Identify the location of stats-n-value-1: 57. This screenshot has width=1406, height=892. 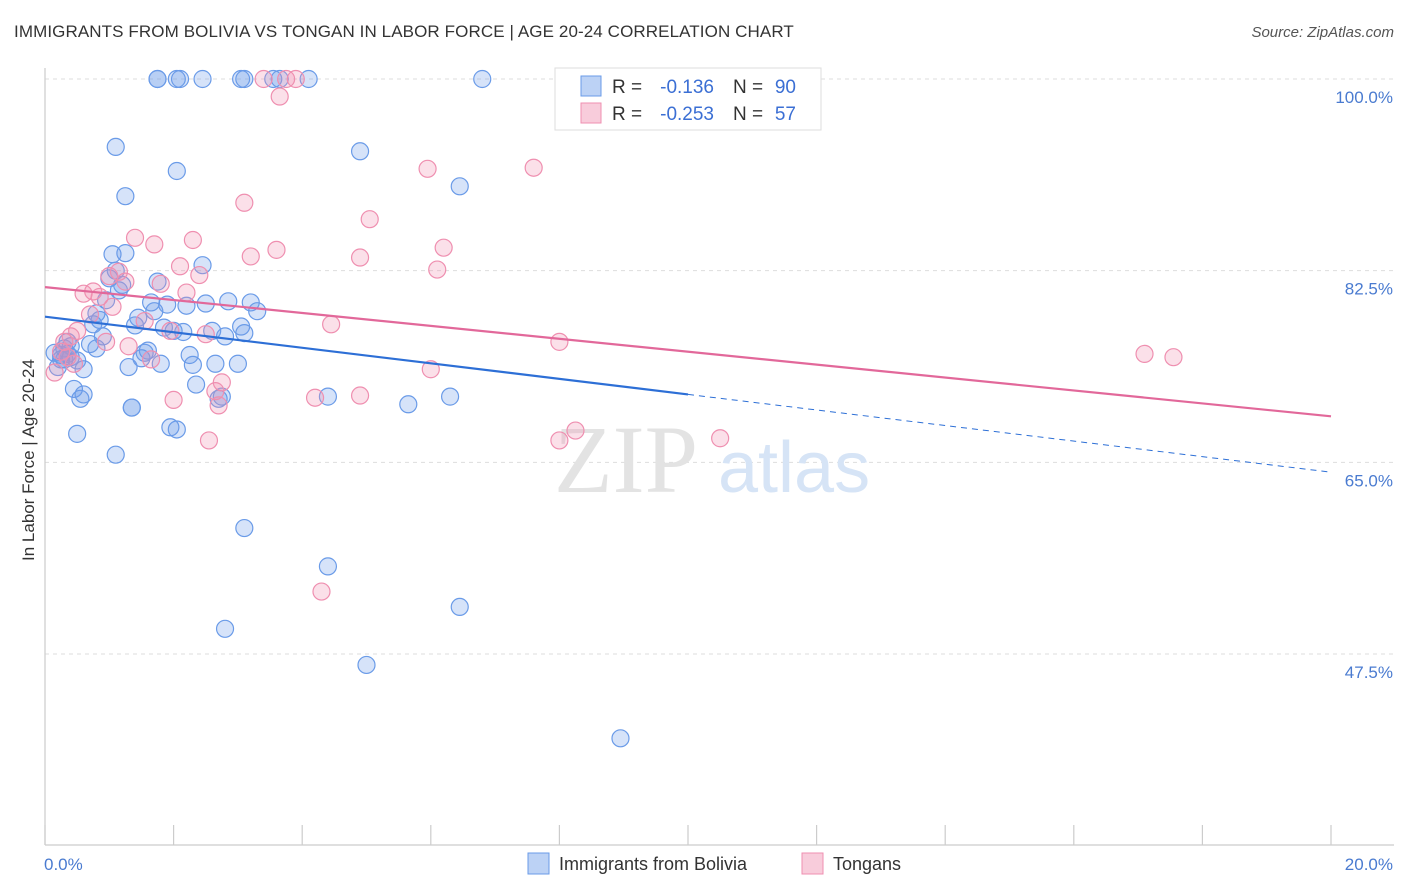
(785, 114).